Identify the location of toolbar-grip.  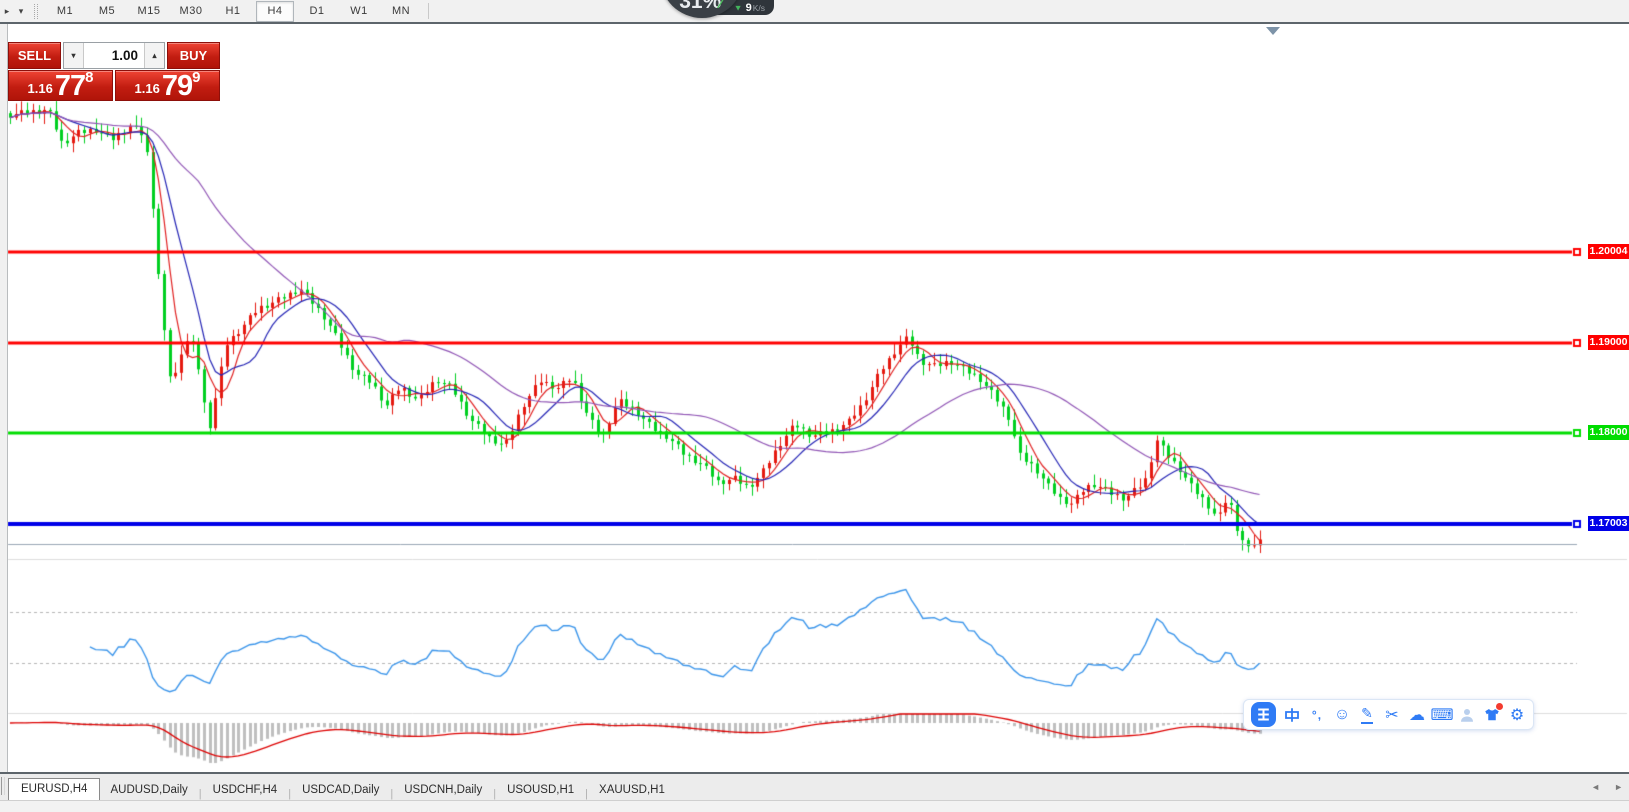
(36, 11).